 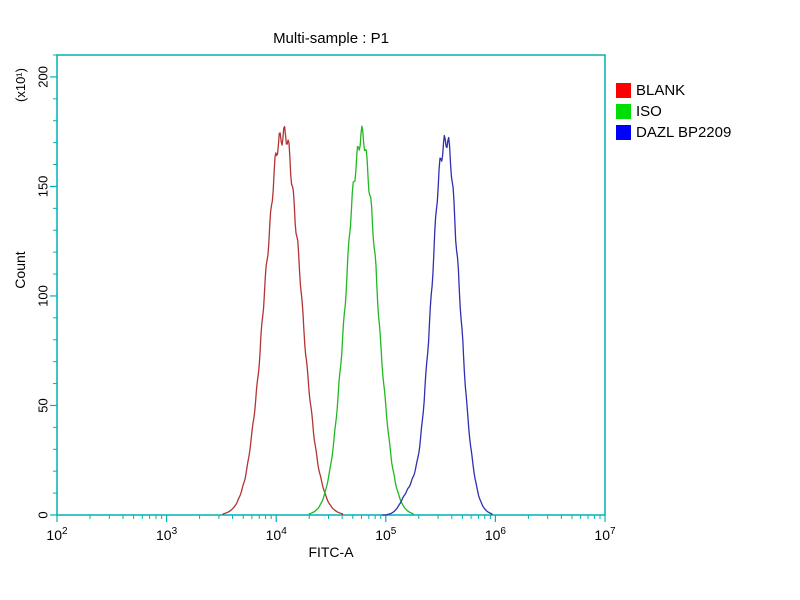 What do you see at coordinates (43, 405) in the screenshot?
I see `y-tick-label-50: 50` at bounding box center [43, 405].